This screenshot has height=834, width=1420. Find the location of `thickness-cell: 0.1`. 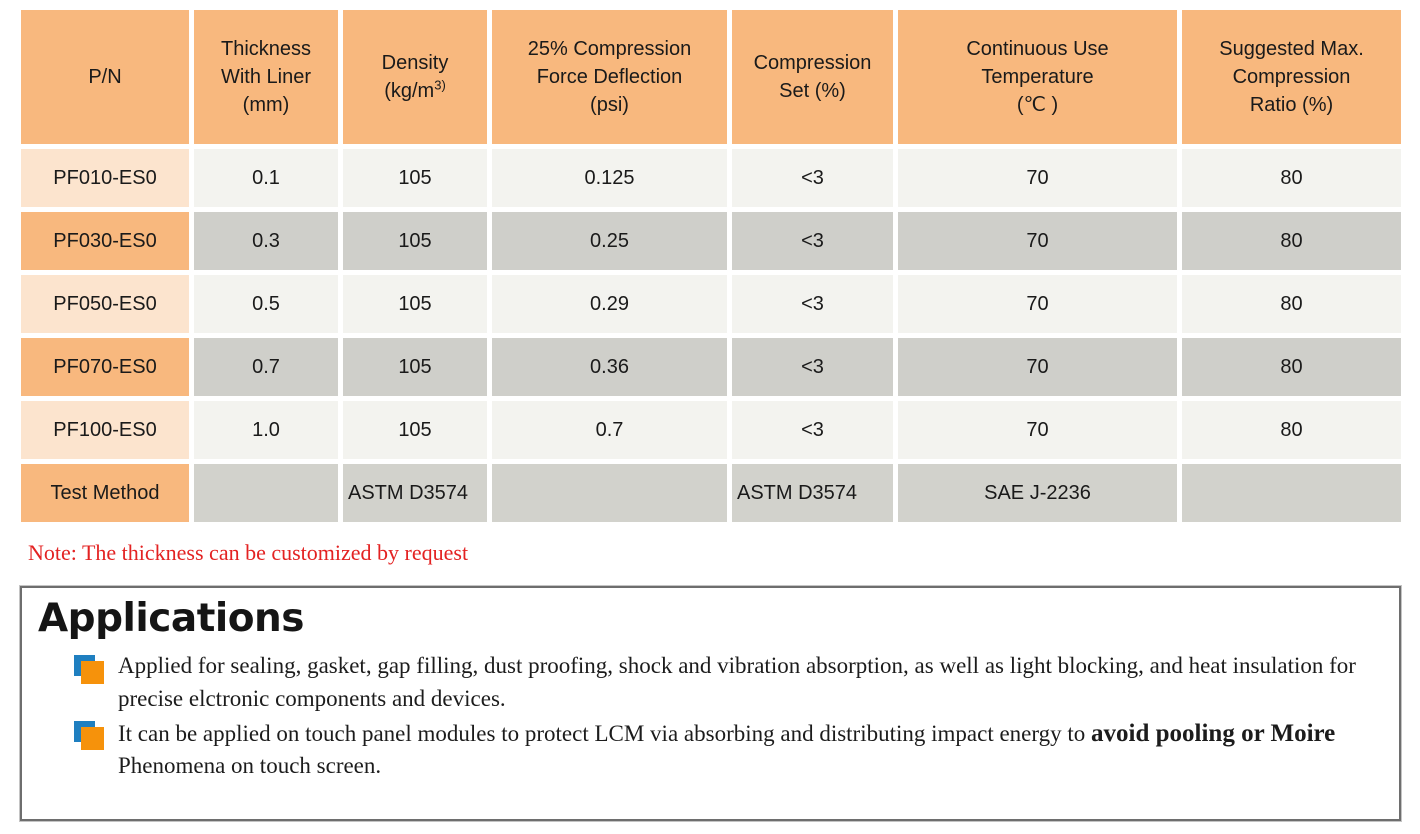

thickness-cell: 0.1 is located at coordinates (266, 178).